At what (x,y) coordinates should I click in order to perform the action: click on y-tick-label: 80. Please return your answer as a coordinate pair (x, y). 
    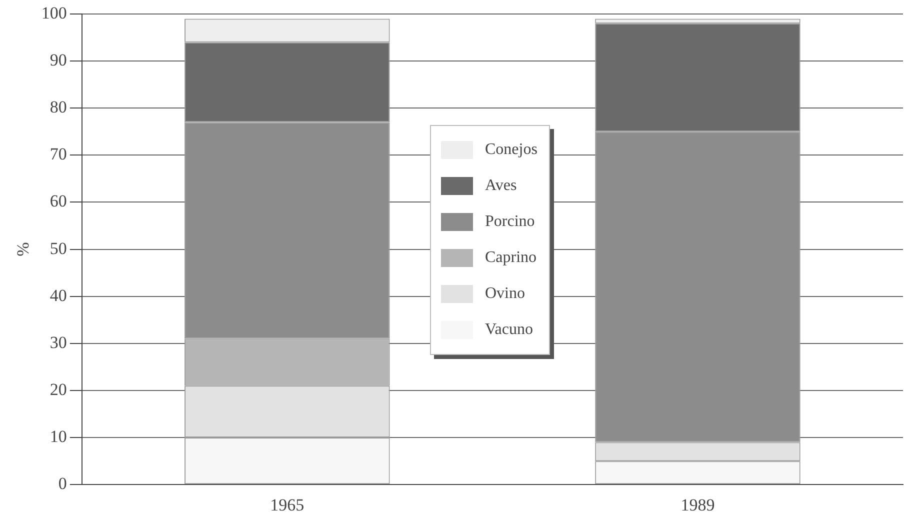
    Looking at the image, I should click on (58, 107).